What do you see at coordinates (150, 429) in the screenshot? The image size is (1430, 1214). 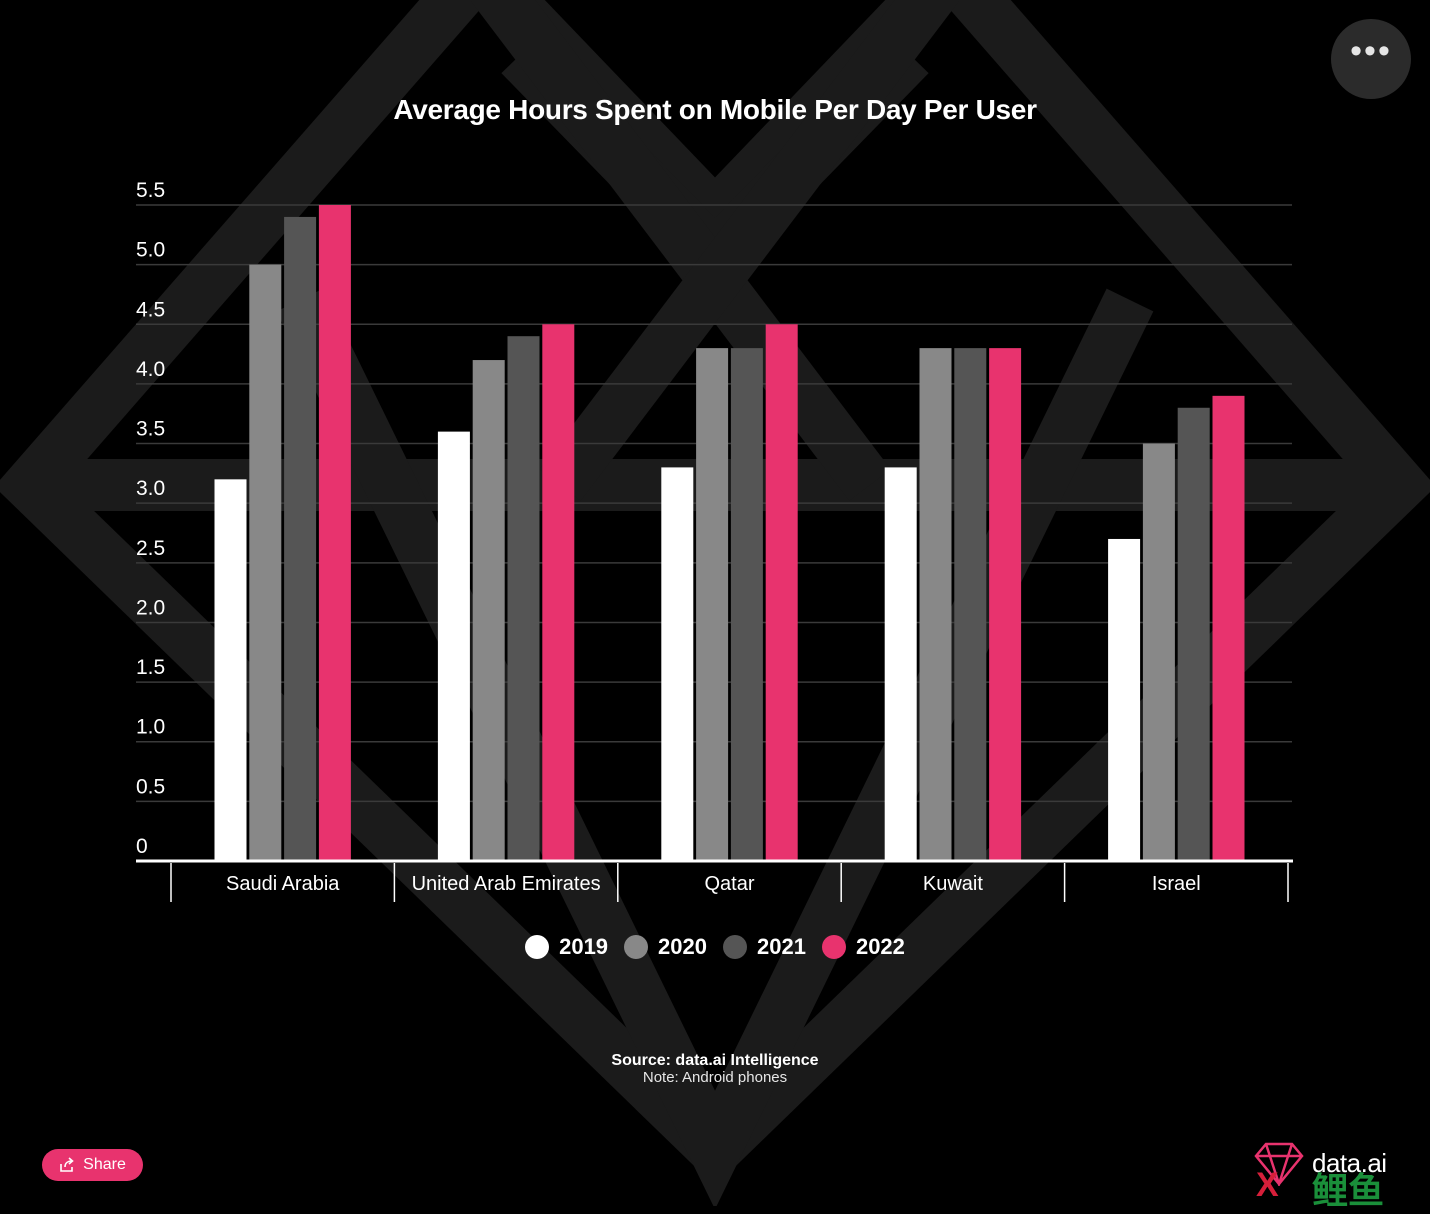 I see `y-tick-label: 3.5` at bounding box center [150, 429].